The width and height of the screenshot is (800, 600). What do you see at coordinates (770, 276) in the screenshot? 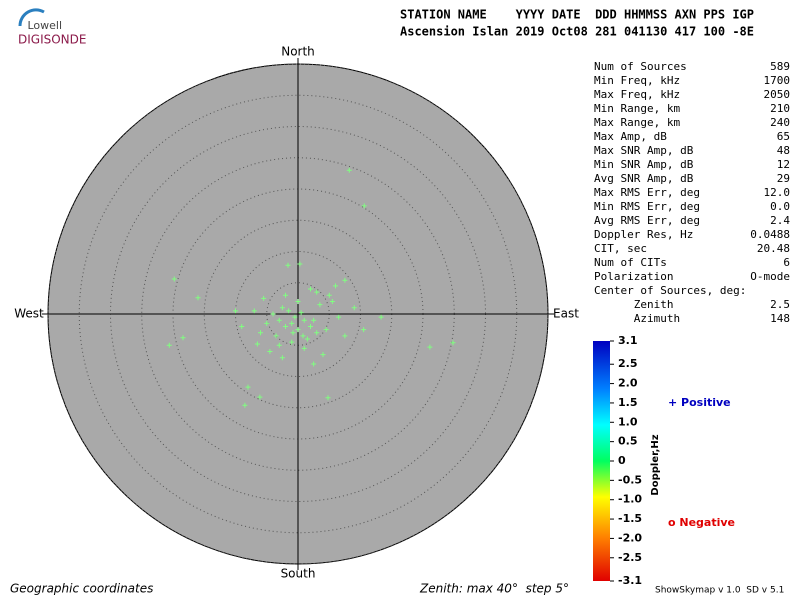
I see `stat-value: O-mode` at bounding box center [770, 276].